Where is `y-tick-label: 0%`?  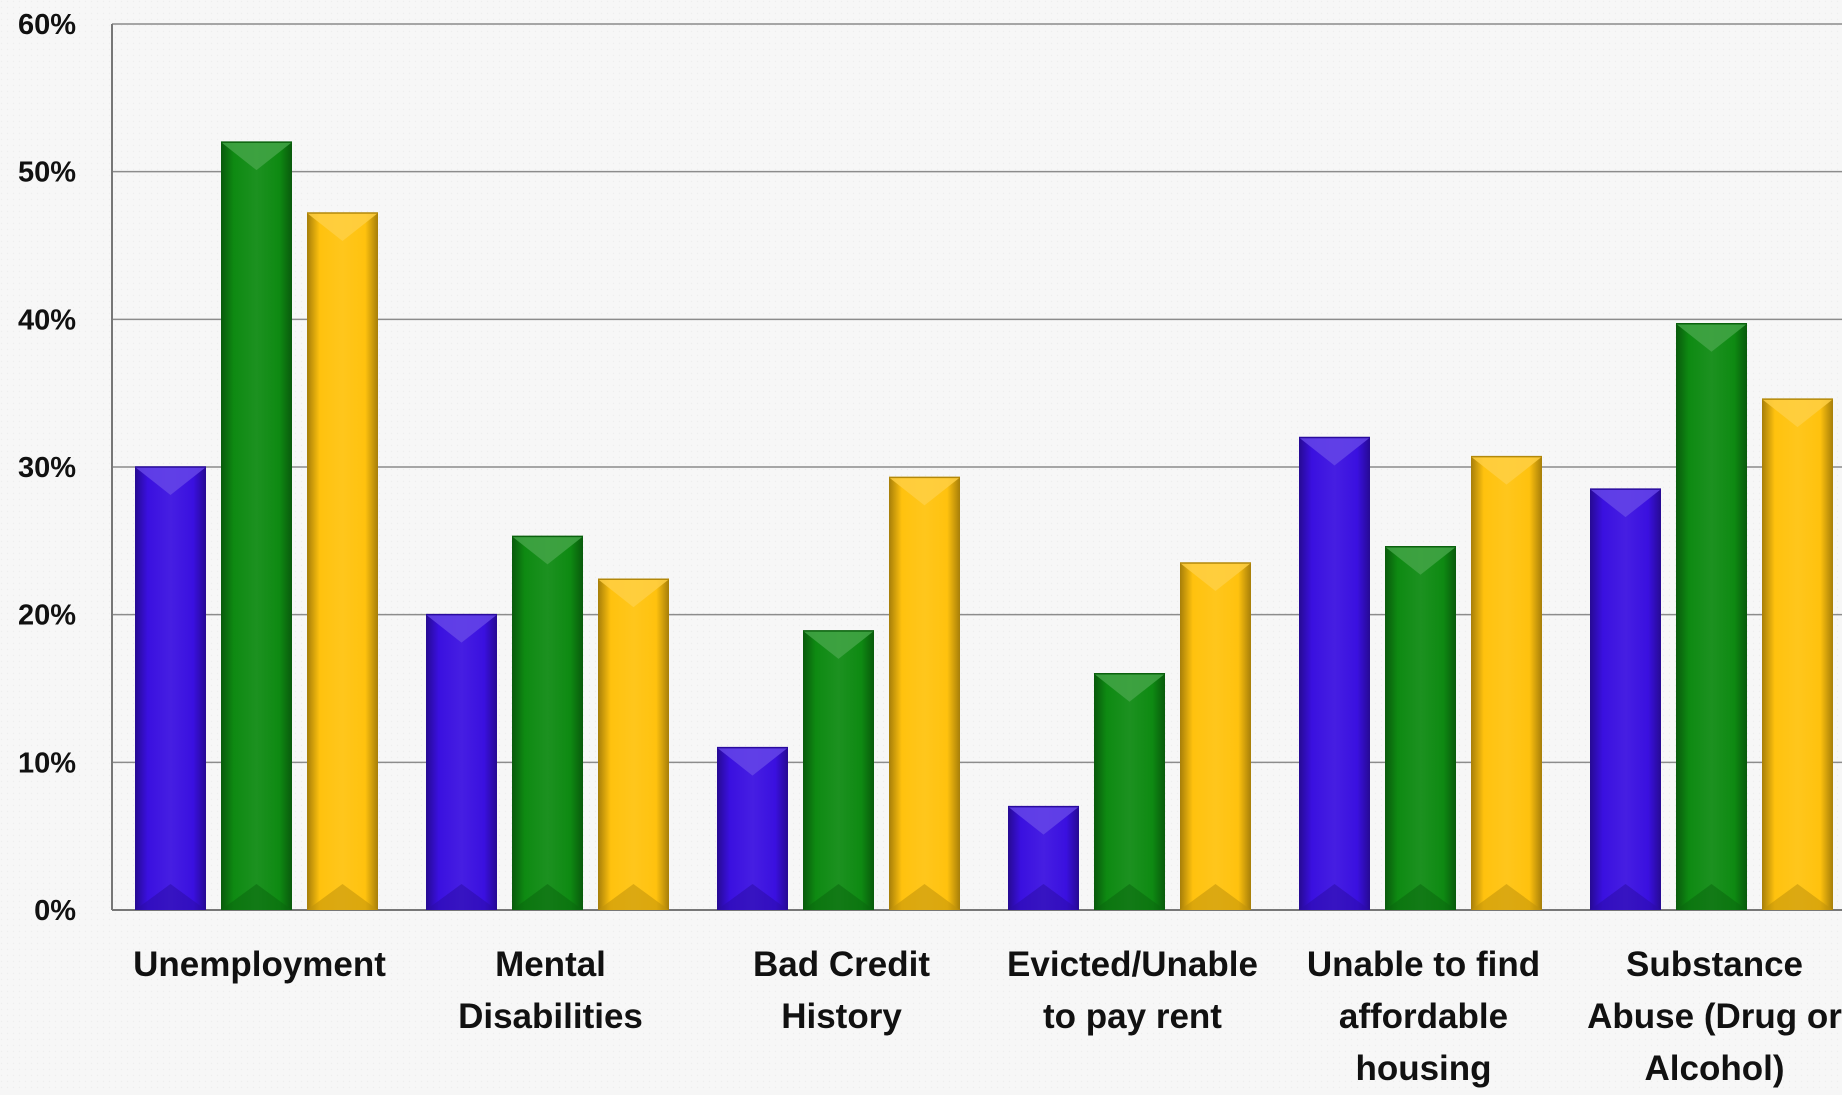
y-tick-label: 0% is located at coordinates (55, 911).